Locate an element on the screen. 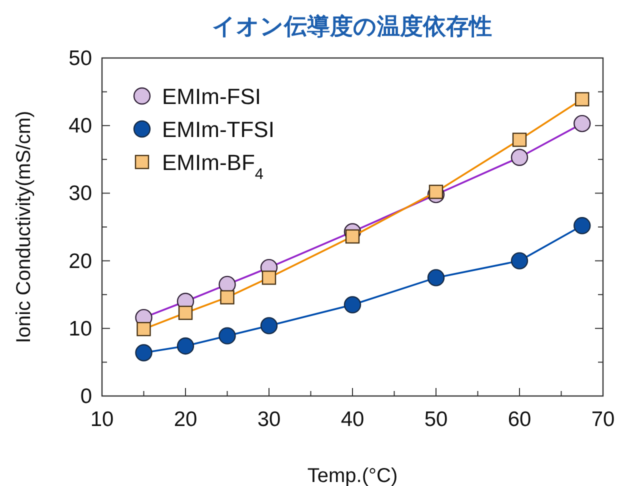 This screenshot has height=486, width=625. x-tick-label: 30 is located at coordinates (269, 419).